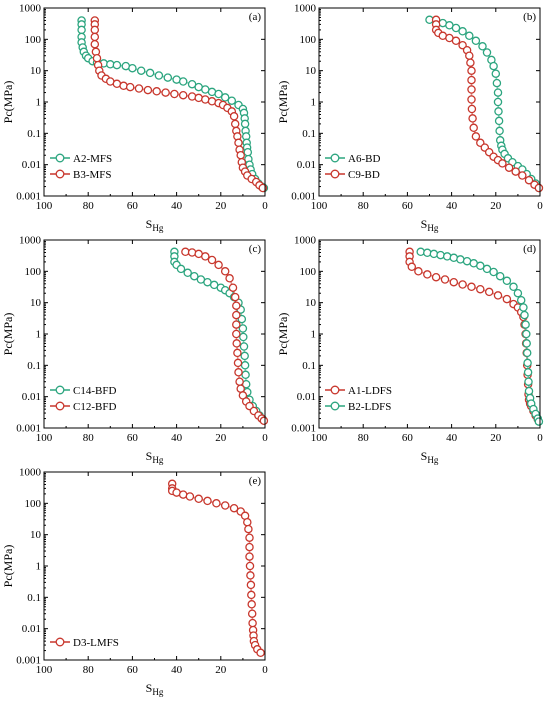  I want to click on x-tick-label: 0, so click(265, 438).